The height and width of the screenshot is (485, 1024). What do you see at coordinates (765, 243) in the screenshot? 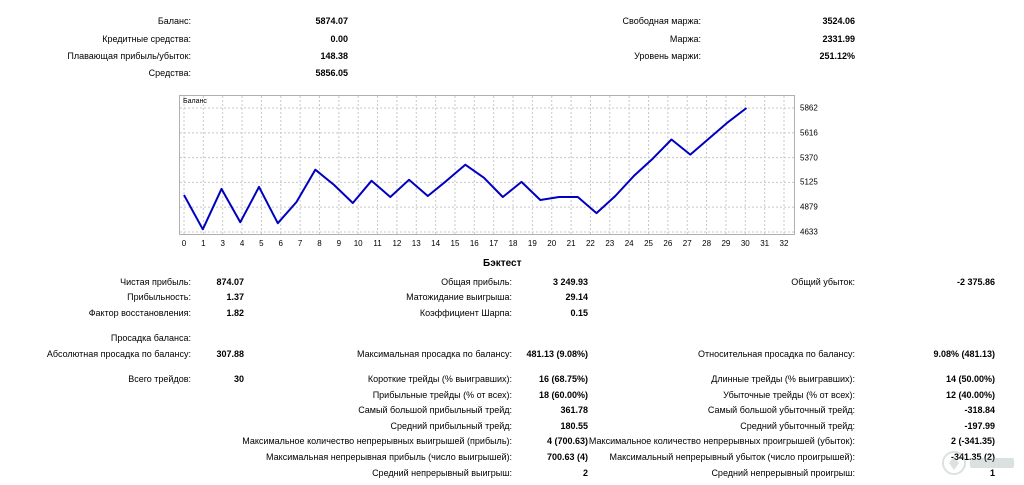
I see `chart-x-tick-label: 31` at bounding box center [765, 243].